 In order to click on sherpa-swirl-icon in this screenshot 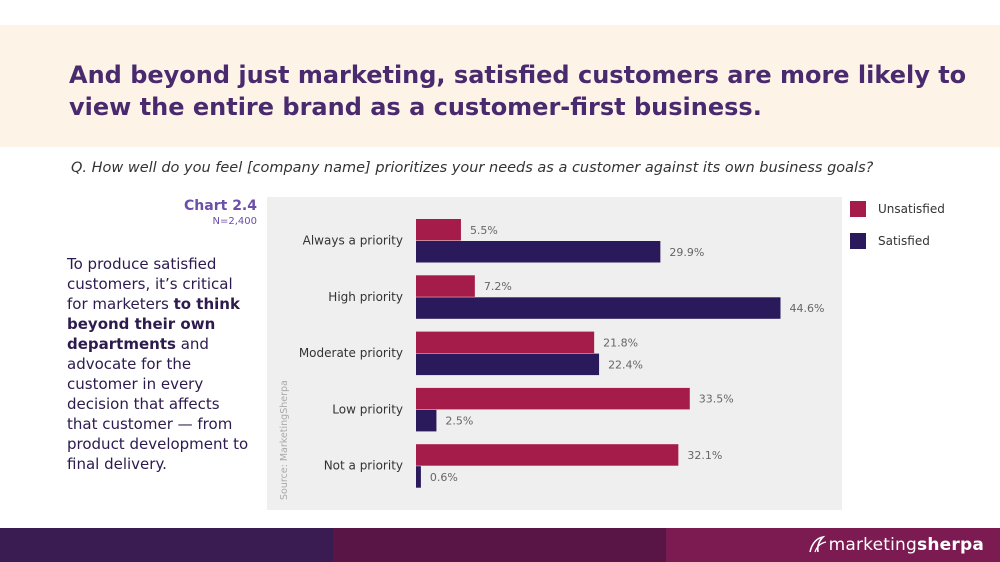, I will do `click(817, 544)`.